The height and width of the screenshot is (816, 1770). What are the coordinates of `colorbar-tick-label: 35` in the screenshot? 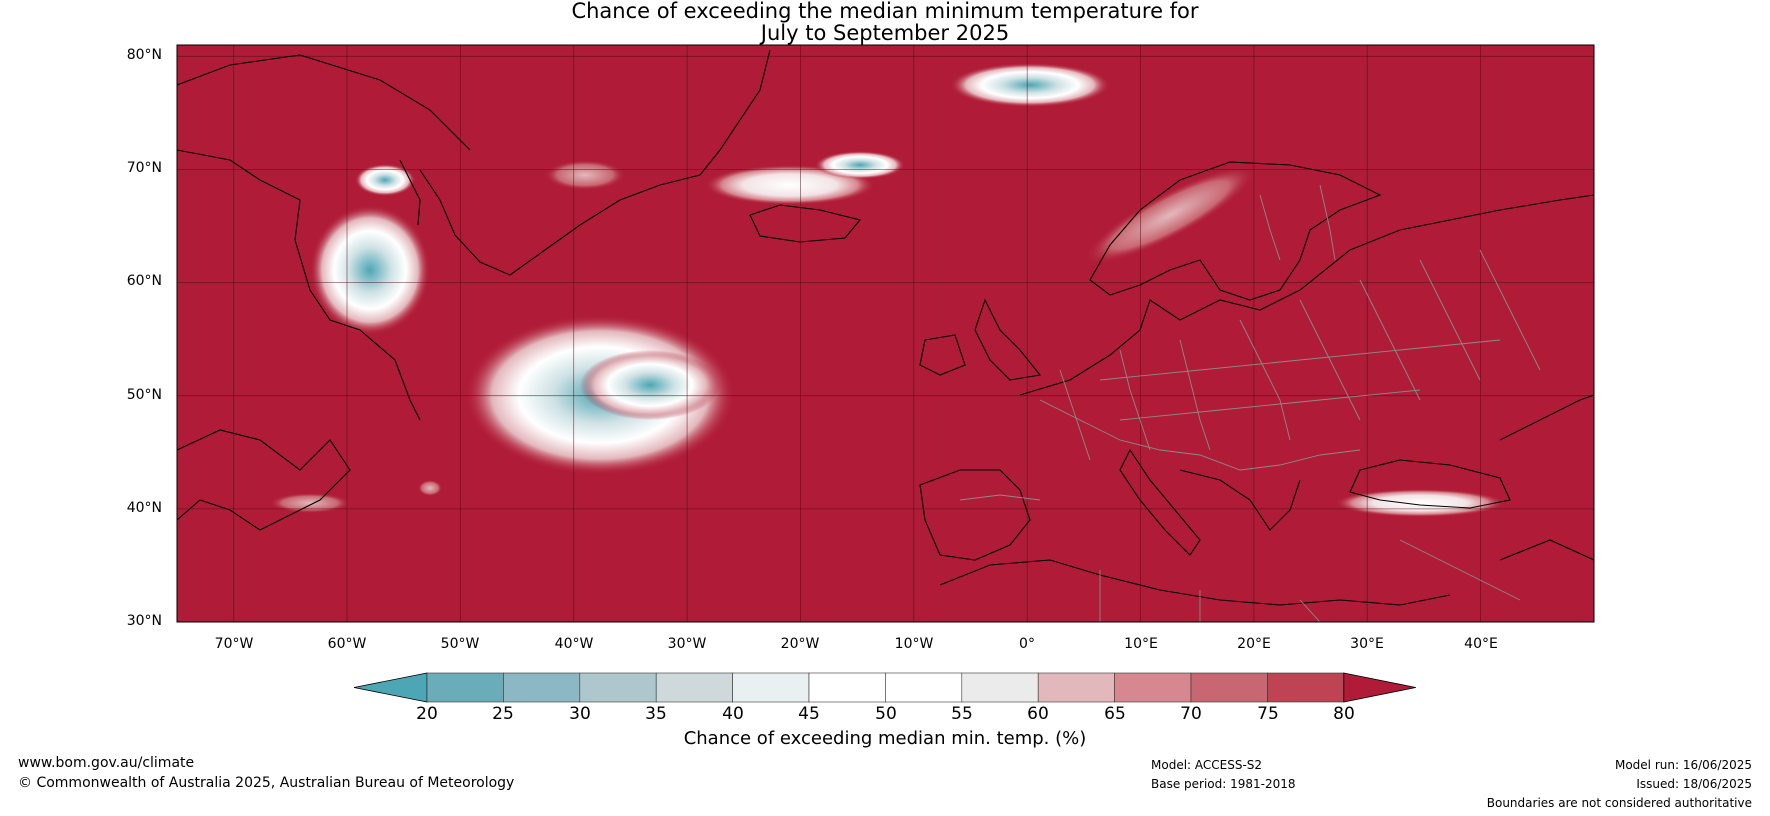 It's located at (656, 714).